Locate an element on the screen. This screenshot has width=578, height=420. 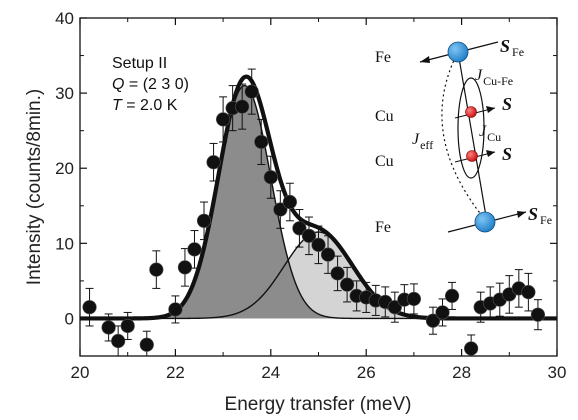
x-tick-label: 28 is located at coordinates (461, 372).